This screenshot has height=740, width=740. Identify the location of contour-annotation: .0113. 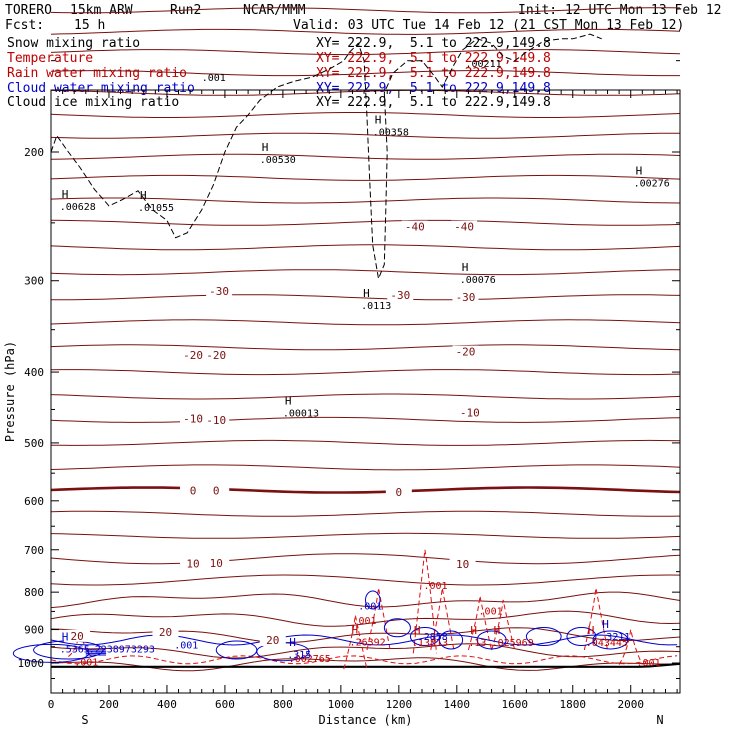
(376, 306).